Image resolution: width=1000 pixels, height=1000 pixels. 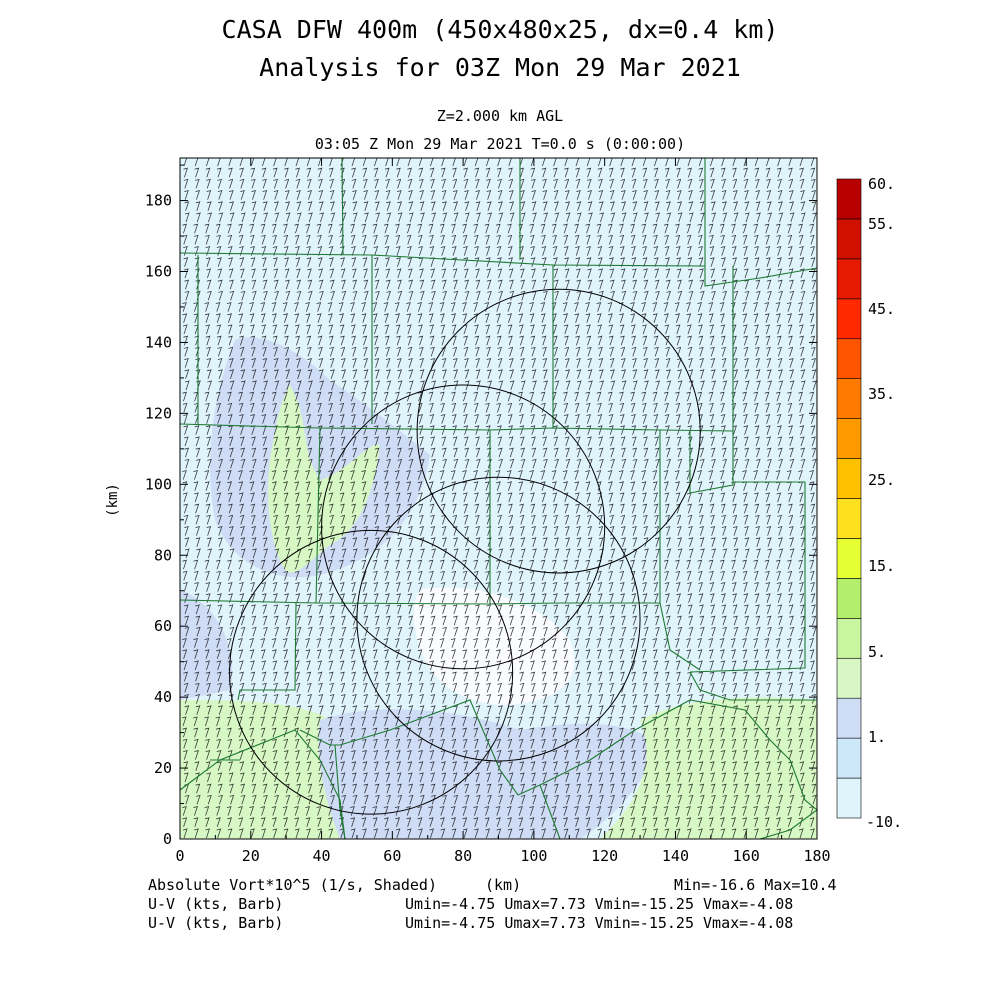 I want to click on chart-subtitle: Analysis for 03Z Mon 29 Mar 2021, so click(x=500, y=67).